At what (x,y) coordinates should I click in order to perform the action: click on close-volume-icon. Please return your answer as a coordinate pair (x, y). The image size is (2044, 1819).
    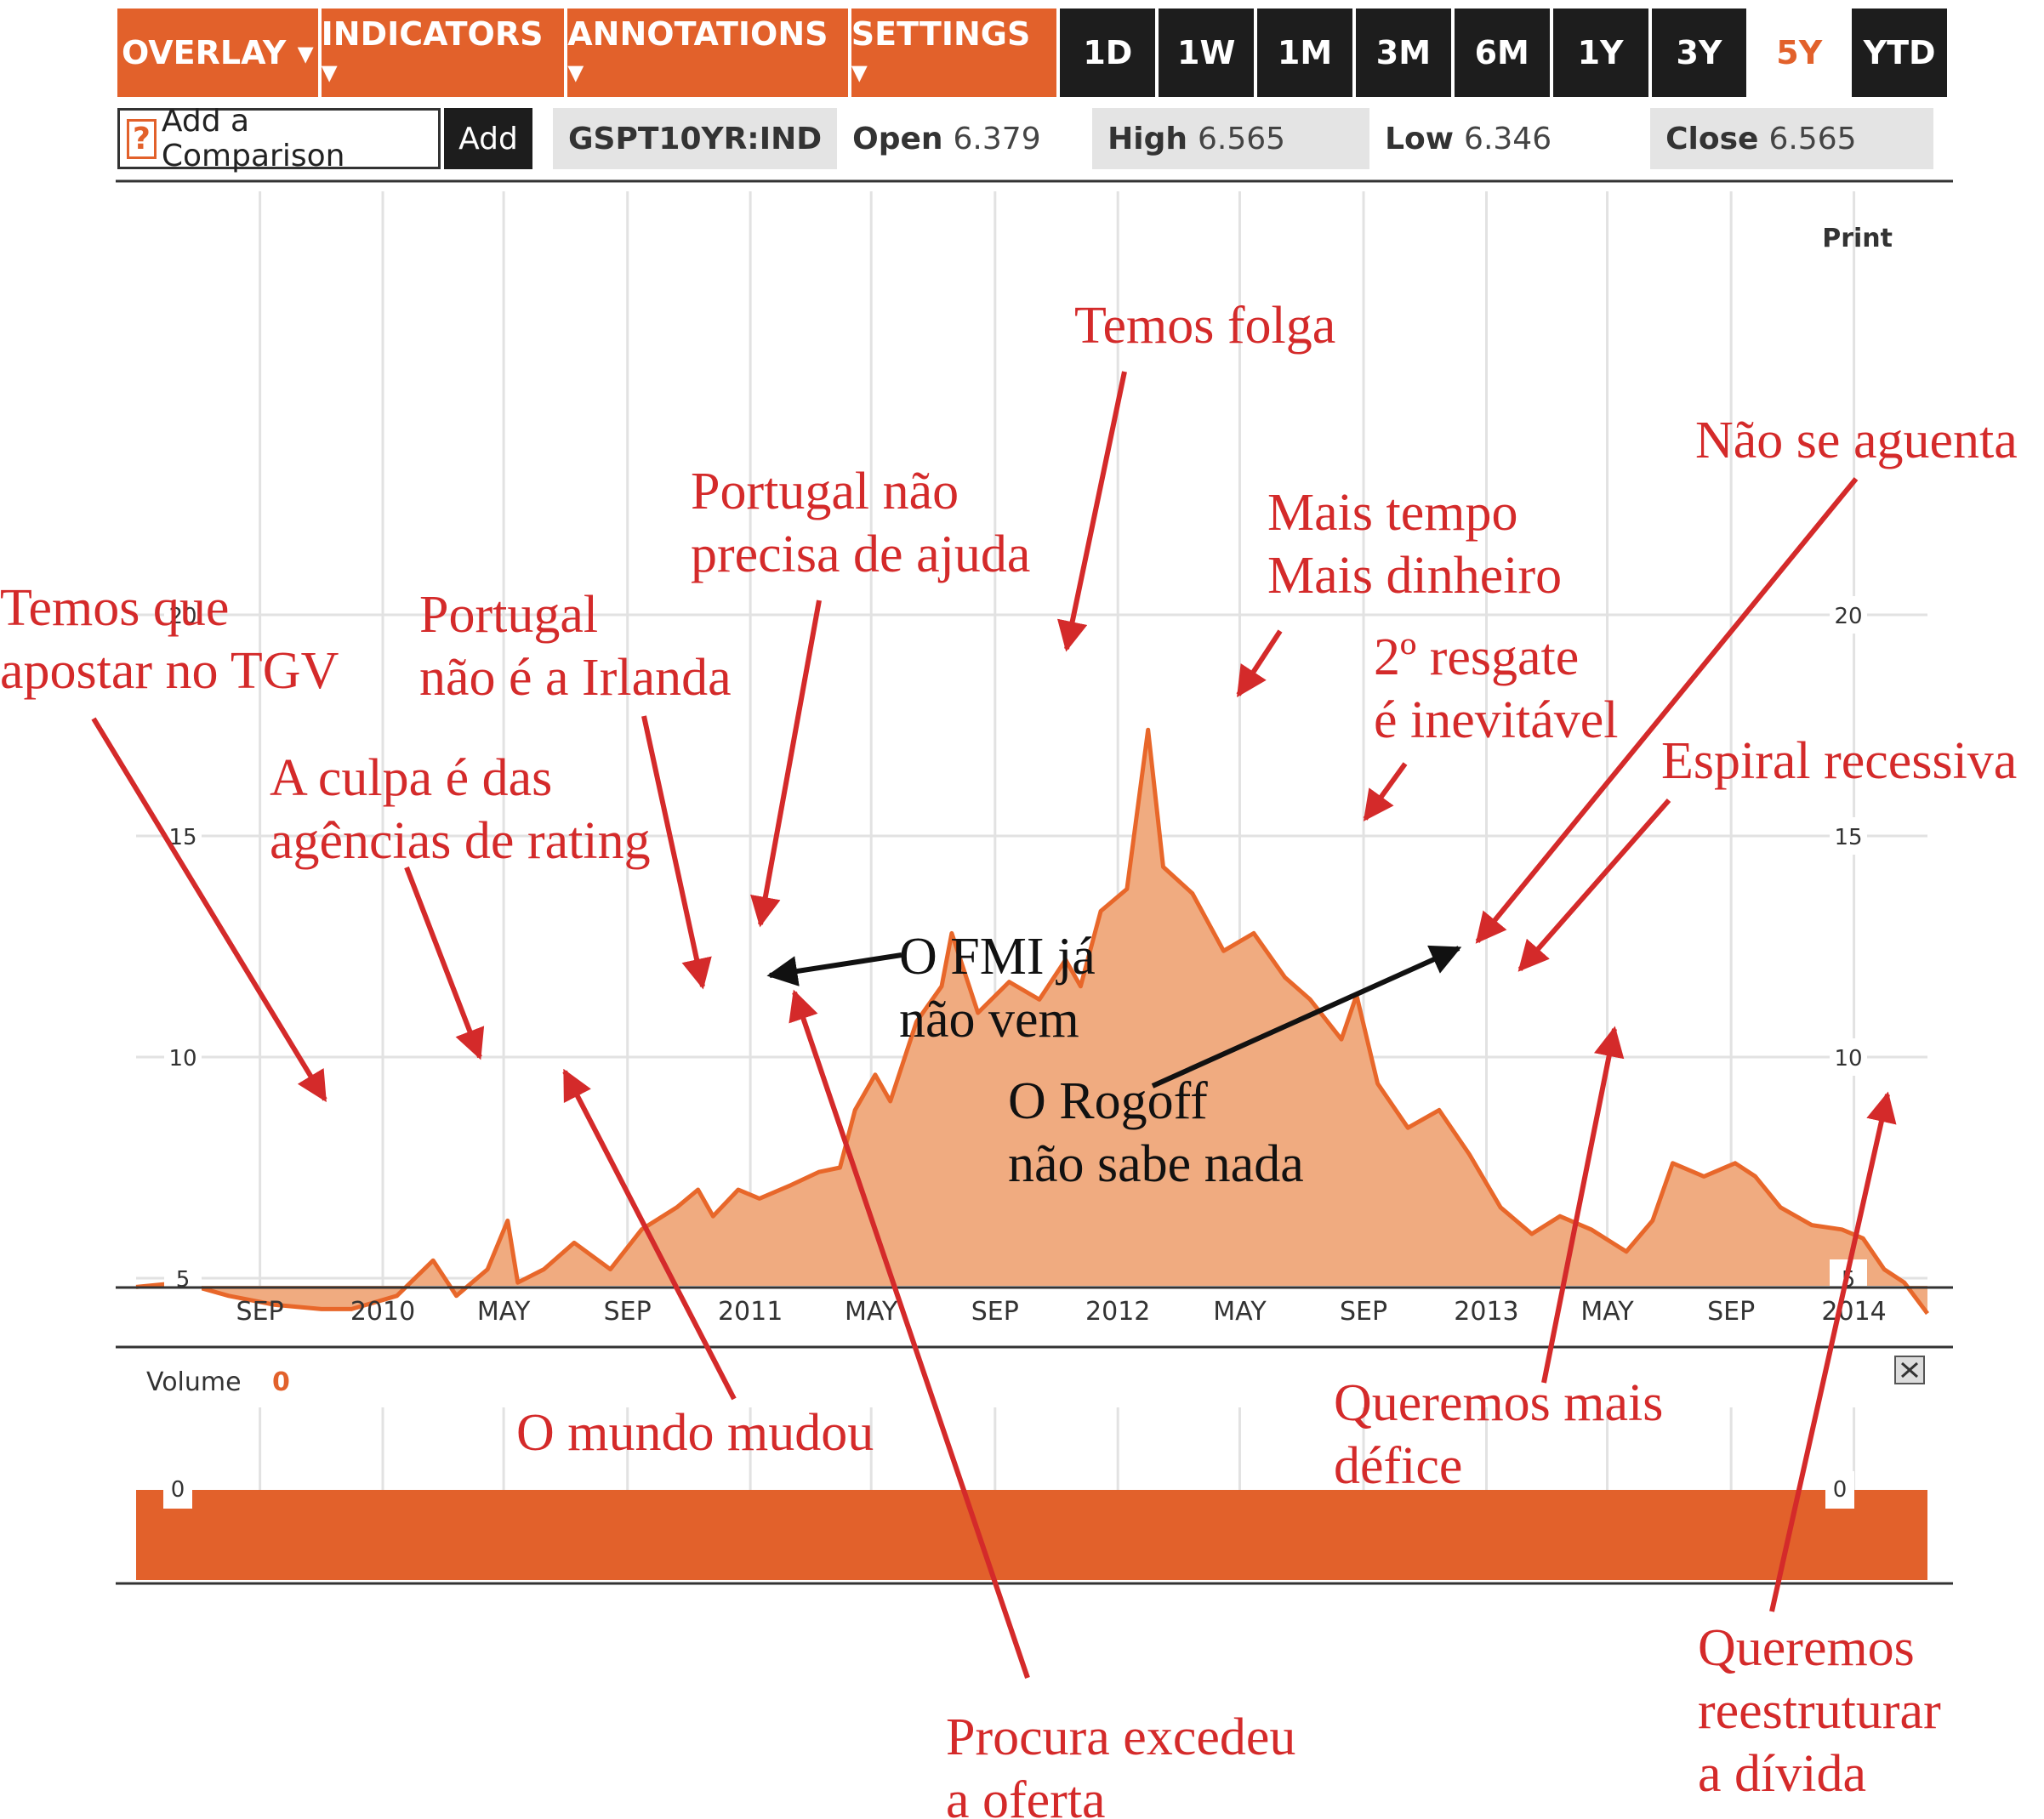
    Looking at the image, I should click on (1909, 1370).